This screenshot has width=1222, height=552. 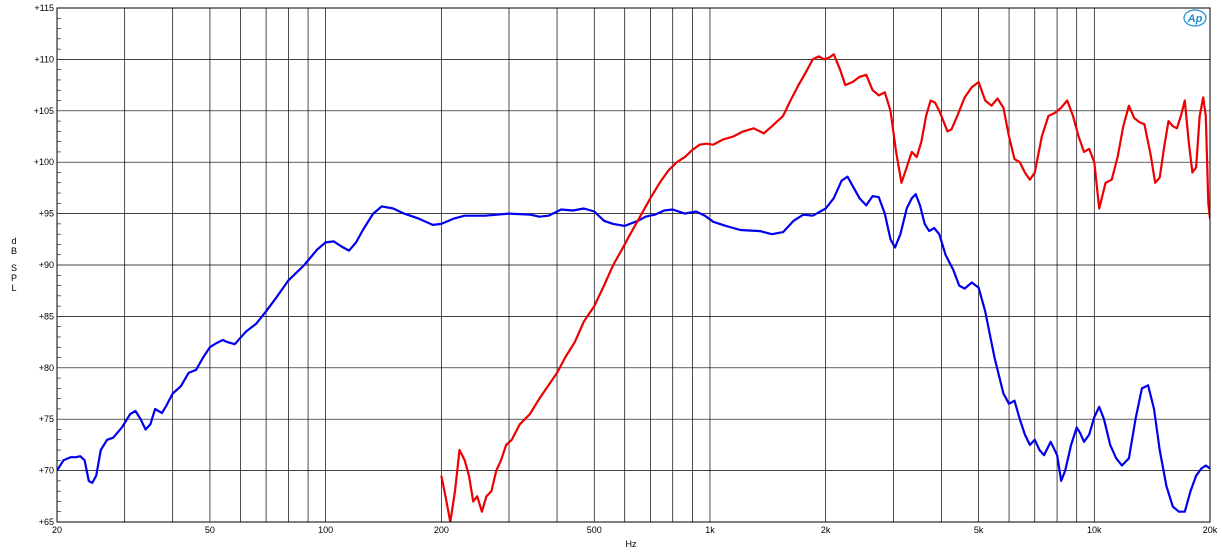 What do you see at coordinates (44, 111) in the screenshot?
I see `y-tick-label: +105` at bounding box center [44, 111].